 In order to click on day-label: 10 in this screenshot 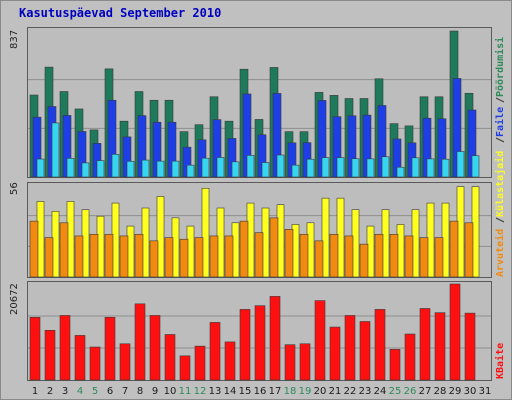, I will do `click(170, 391)`.